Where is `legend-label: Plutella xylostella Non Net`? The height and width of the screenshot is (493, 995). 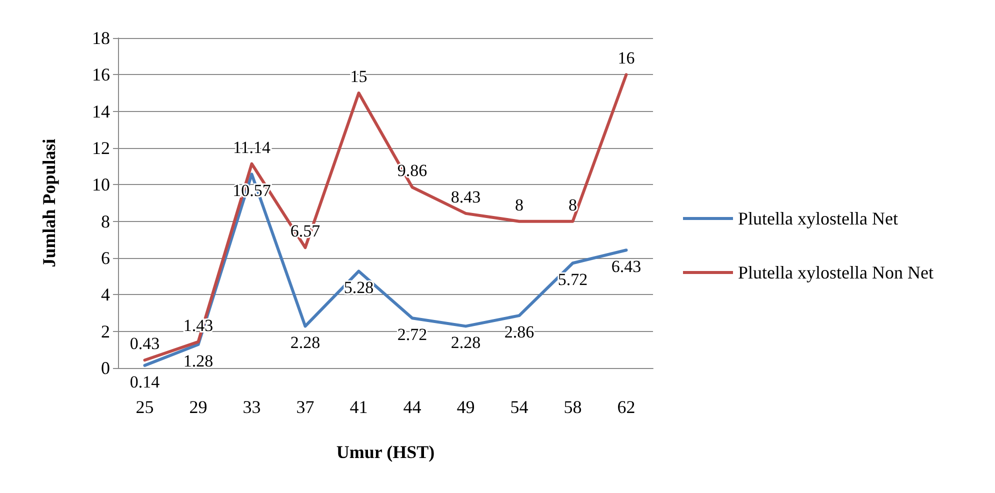
legend-label: Plutella xylostella Non Net is located at coordinates (836, 272).